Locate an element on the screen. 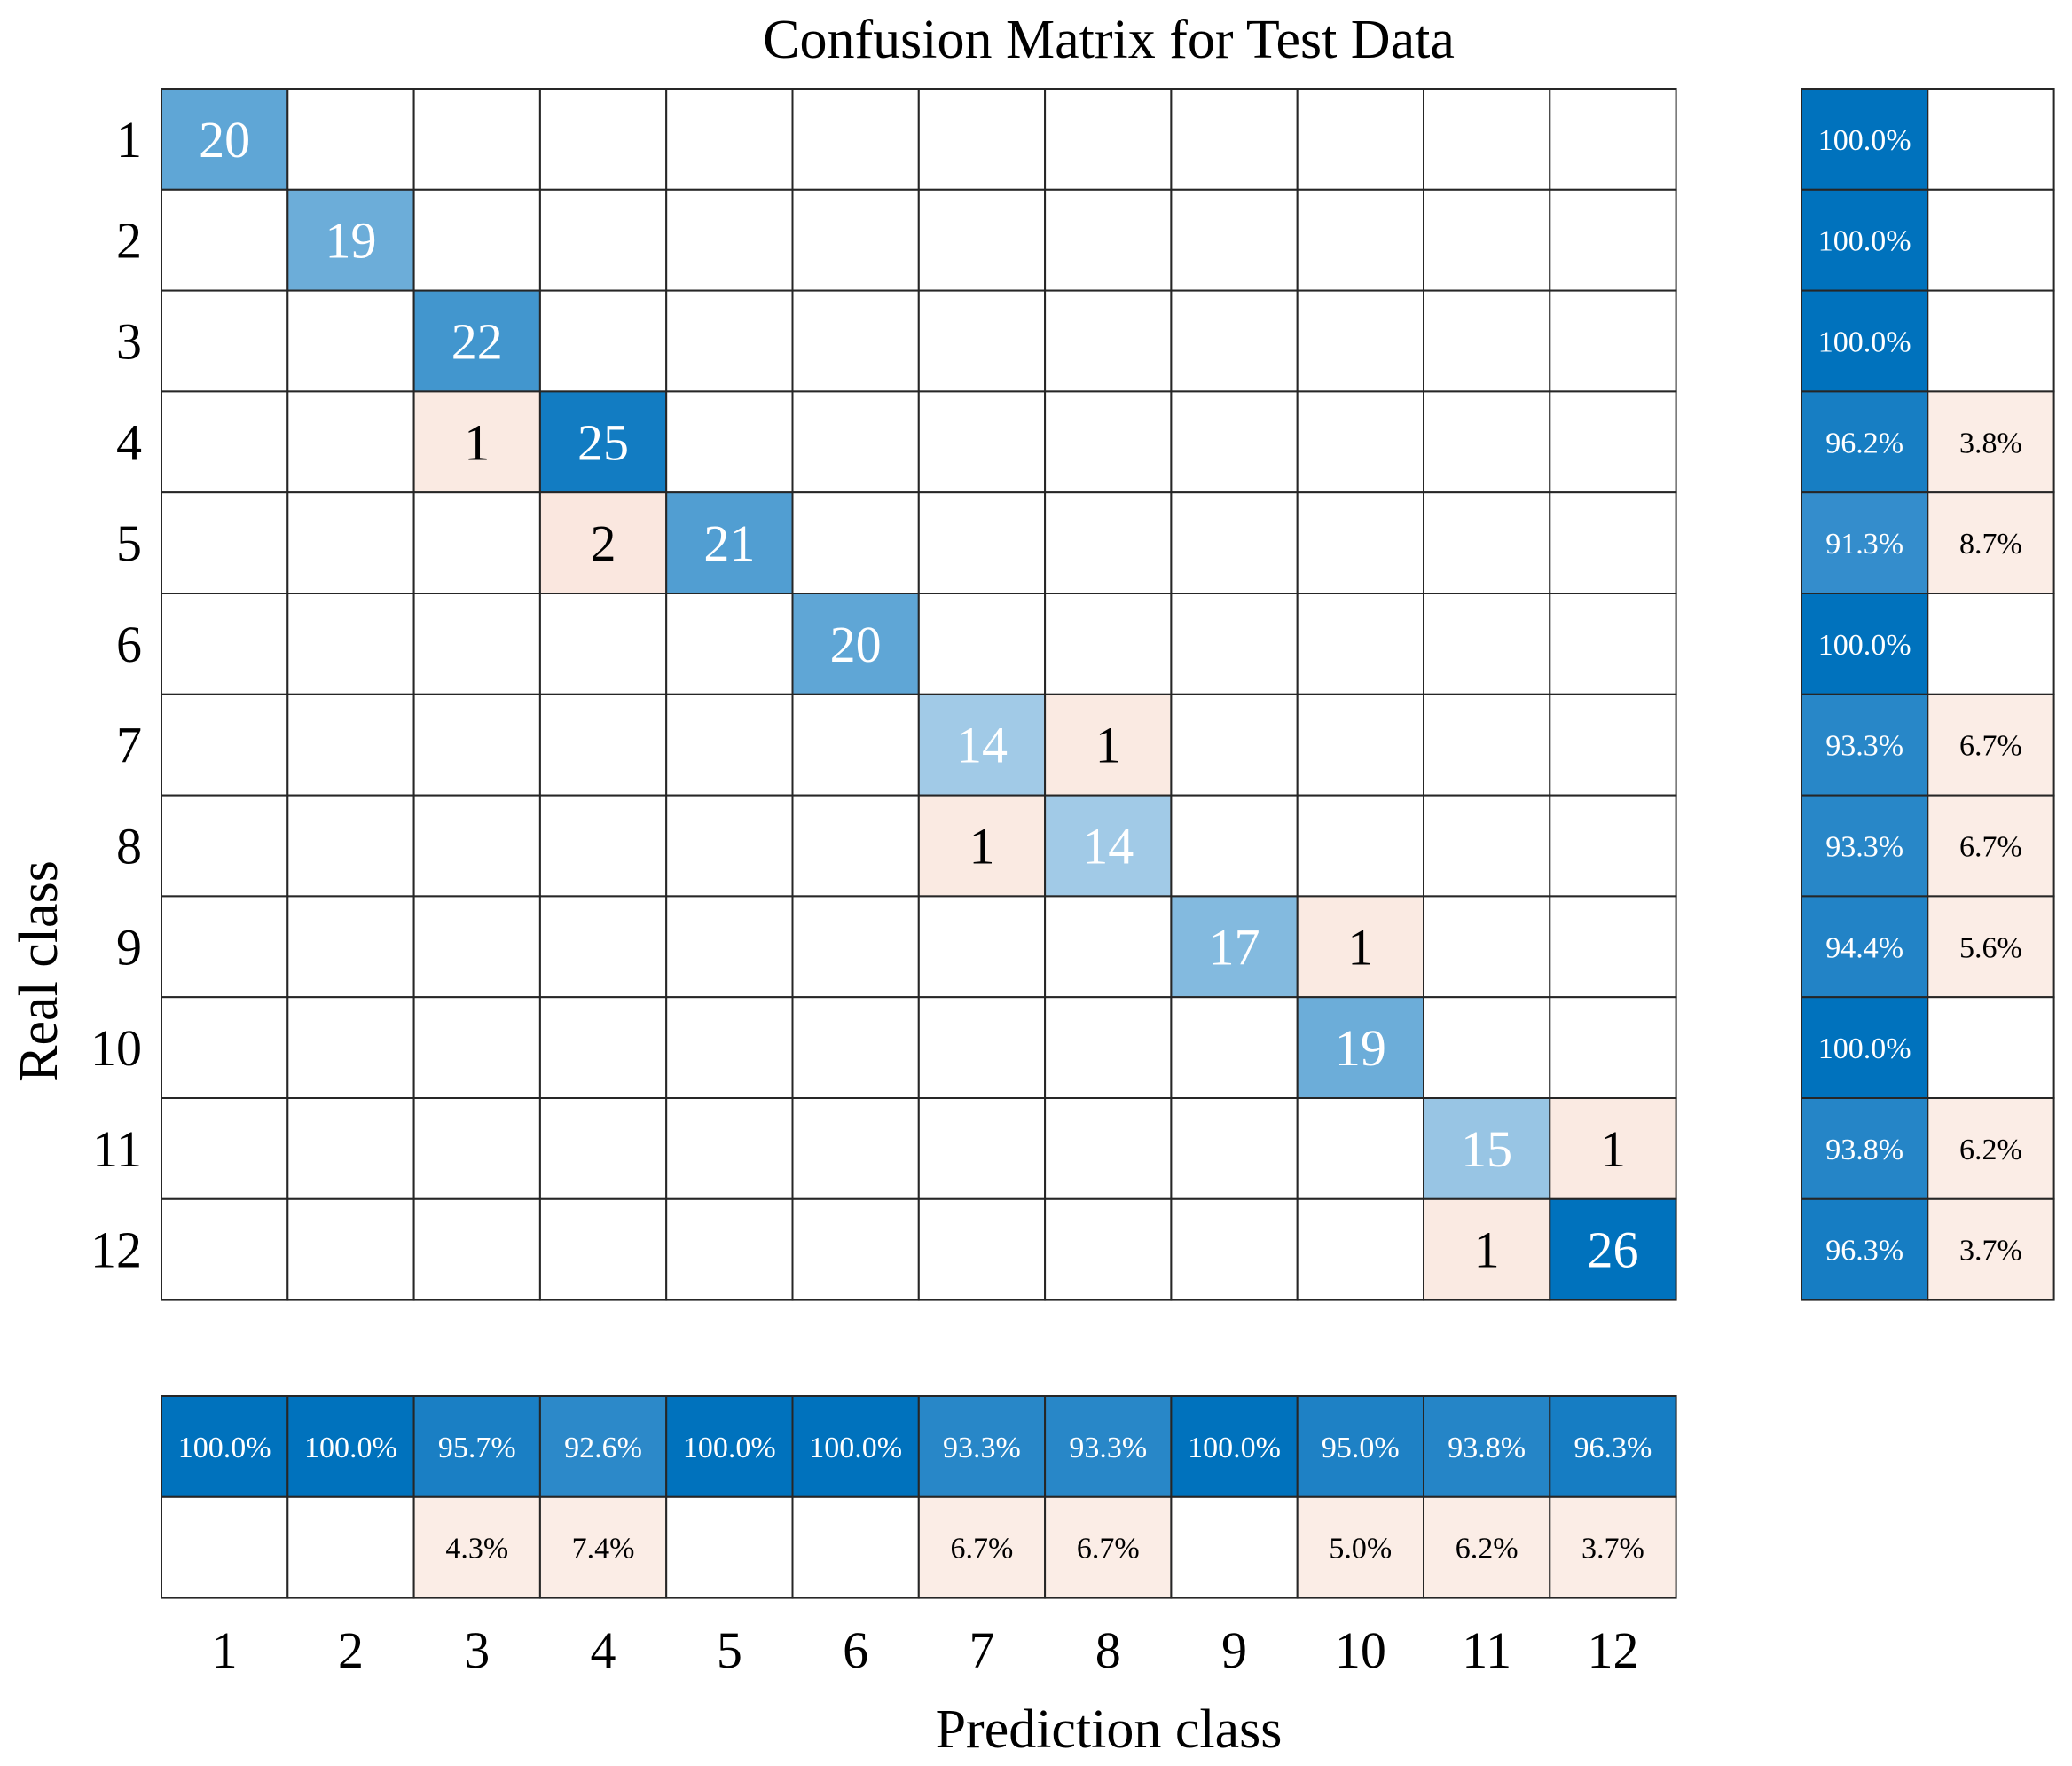 Image resolution: width=2072 pixels, height=1766 pixels. y-tick-label: 7 is located at coordinates (129, 745).